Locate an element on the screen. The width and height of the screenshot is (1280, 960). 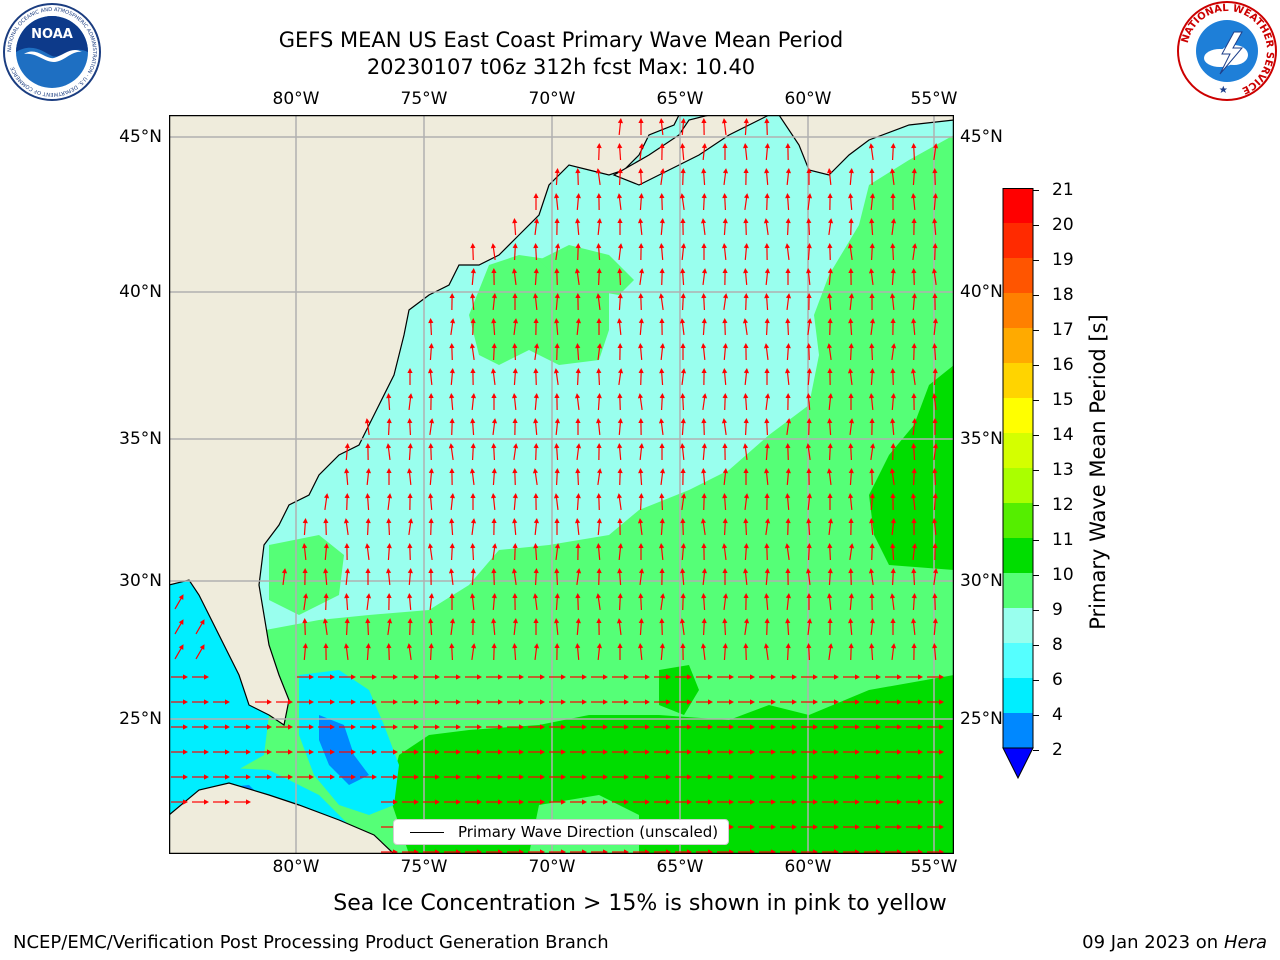
lat-label-right-40n: 40°N is located at coordinates (981, 292).